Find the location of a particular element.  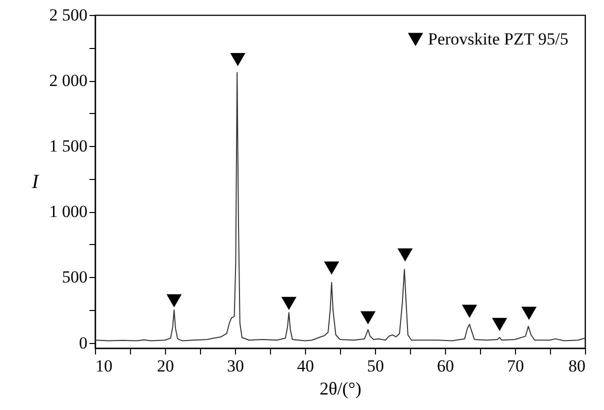

x-tick-label: 70 is located at coordinates (515, 366).